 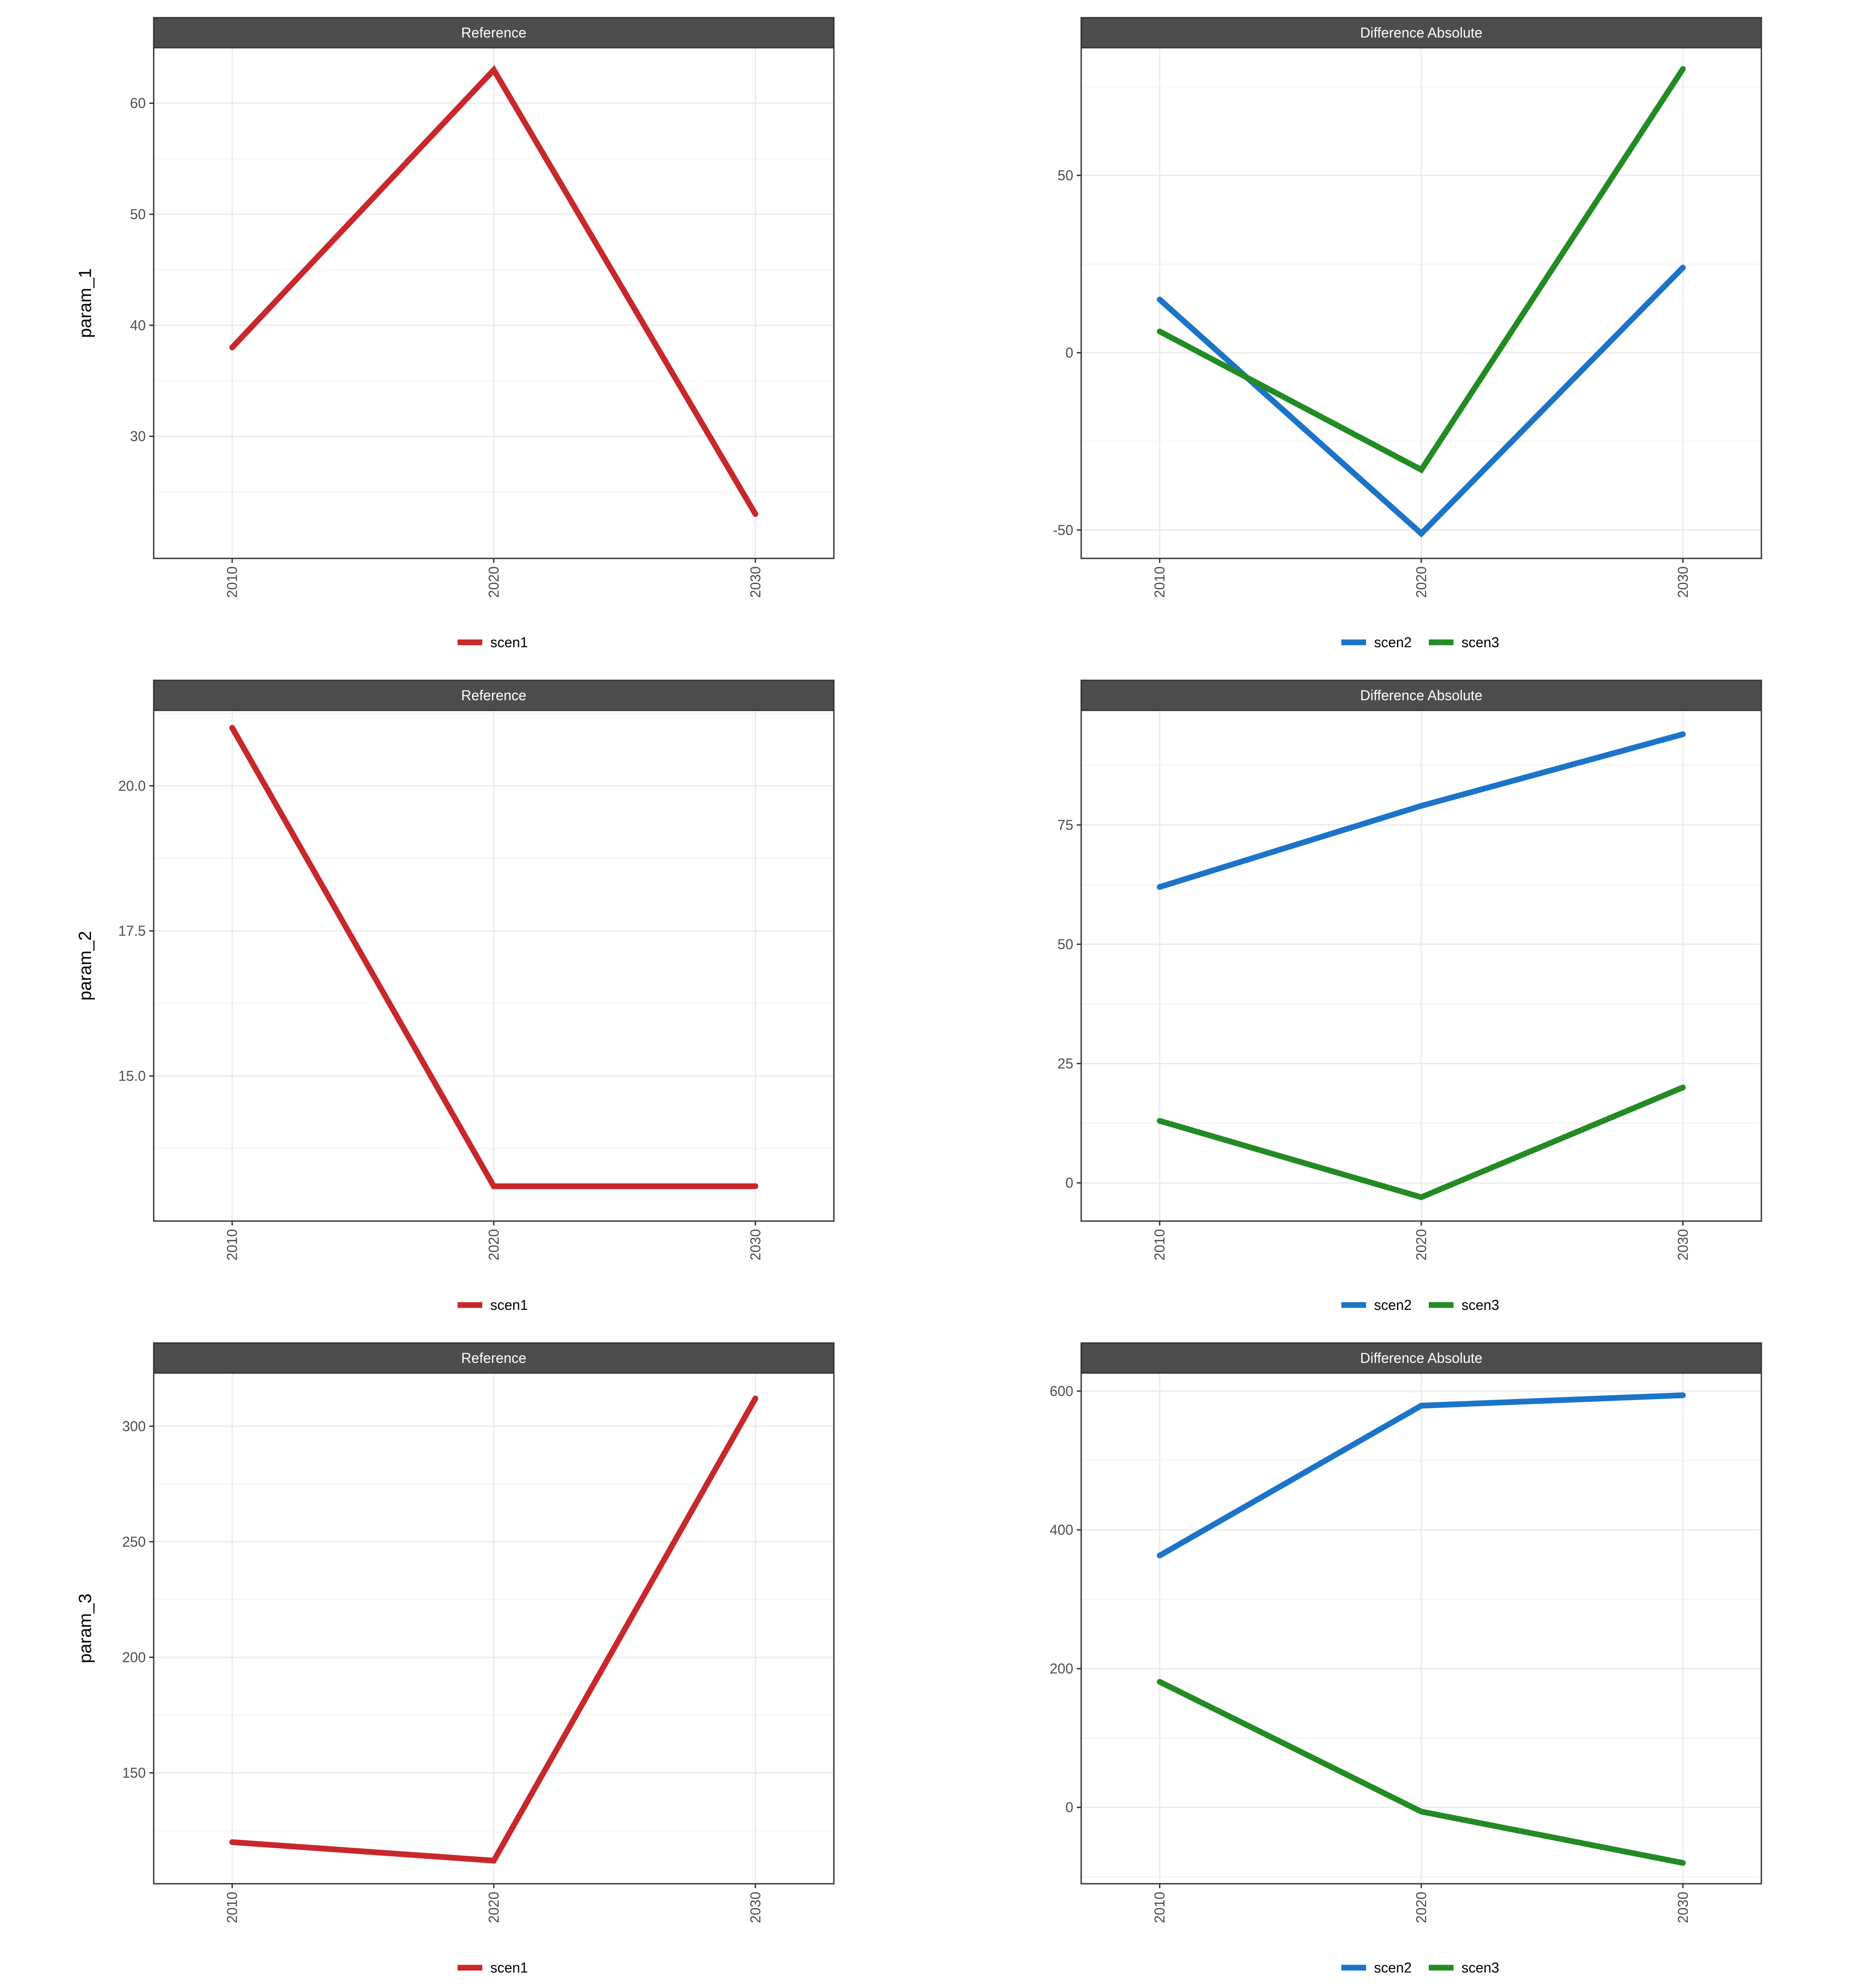 What do you see at coordinates (1061, 1391) in the screenshot?
I see `y-tick-label: 600` at bounding box center [1061, 1391].